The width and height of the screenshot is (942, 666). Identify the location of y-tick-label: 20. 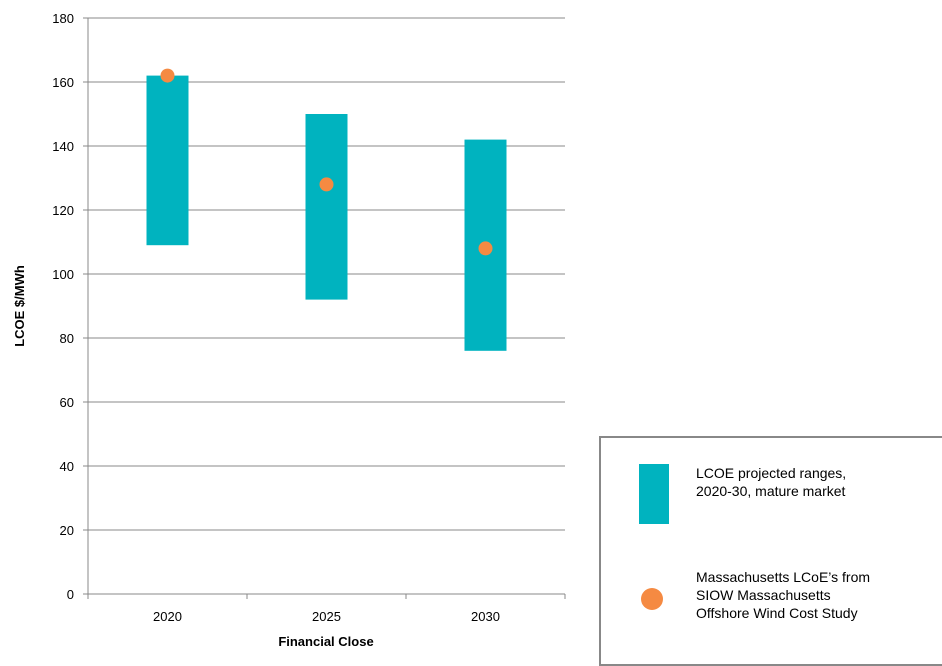
(67, 530).